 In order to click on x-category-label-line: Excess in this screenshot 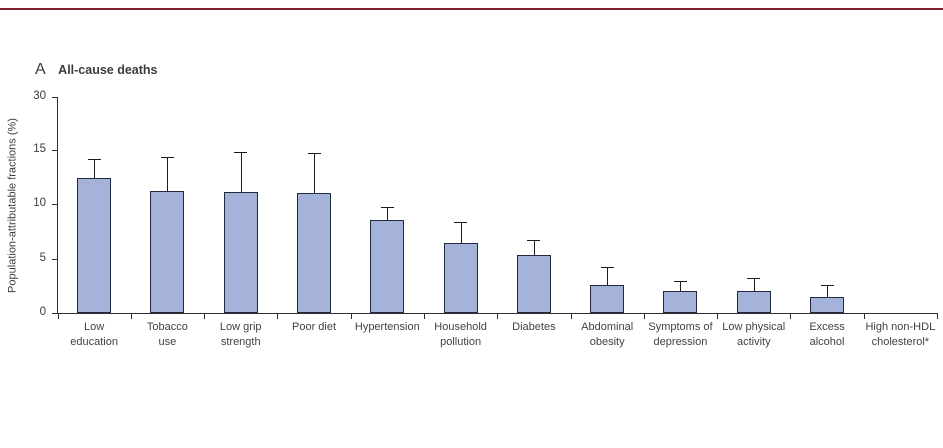, I will do `click(827, 327)`.